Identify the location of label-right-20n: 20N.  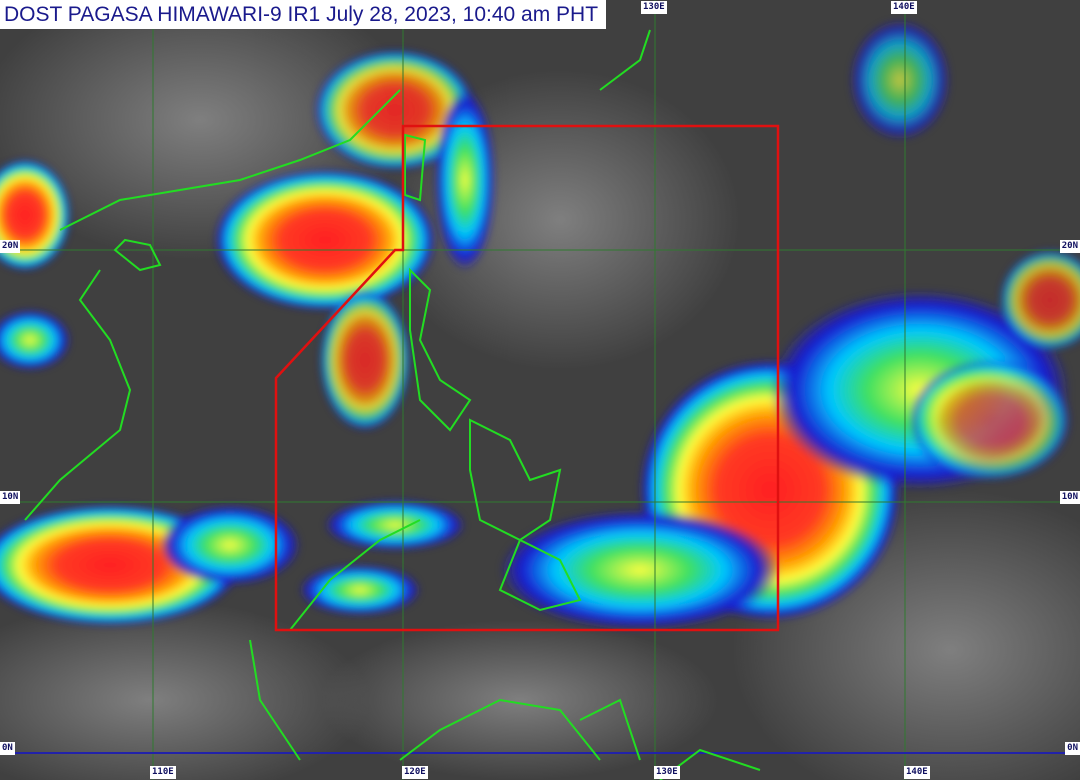
(1069, 246).